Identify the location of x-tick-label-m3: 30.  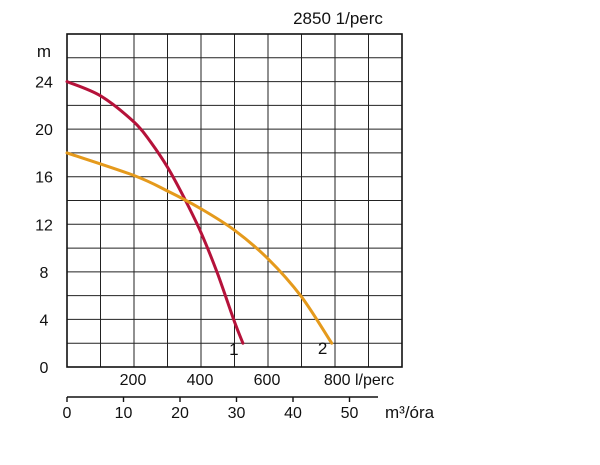
(237, 413).